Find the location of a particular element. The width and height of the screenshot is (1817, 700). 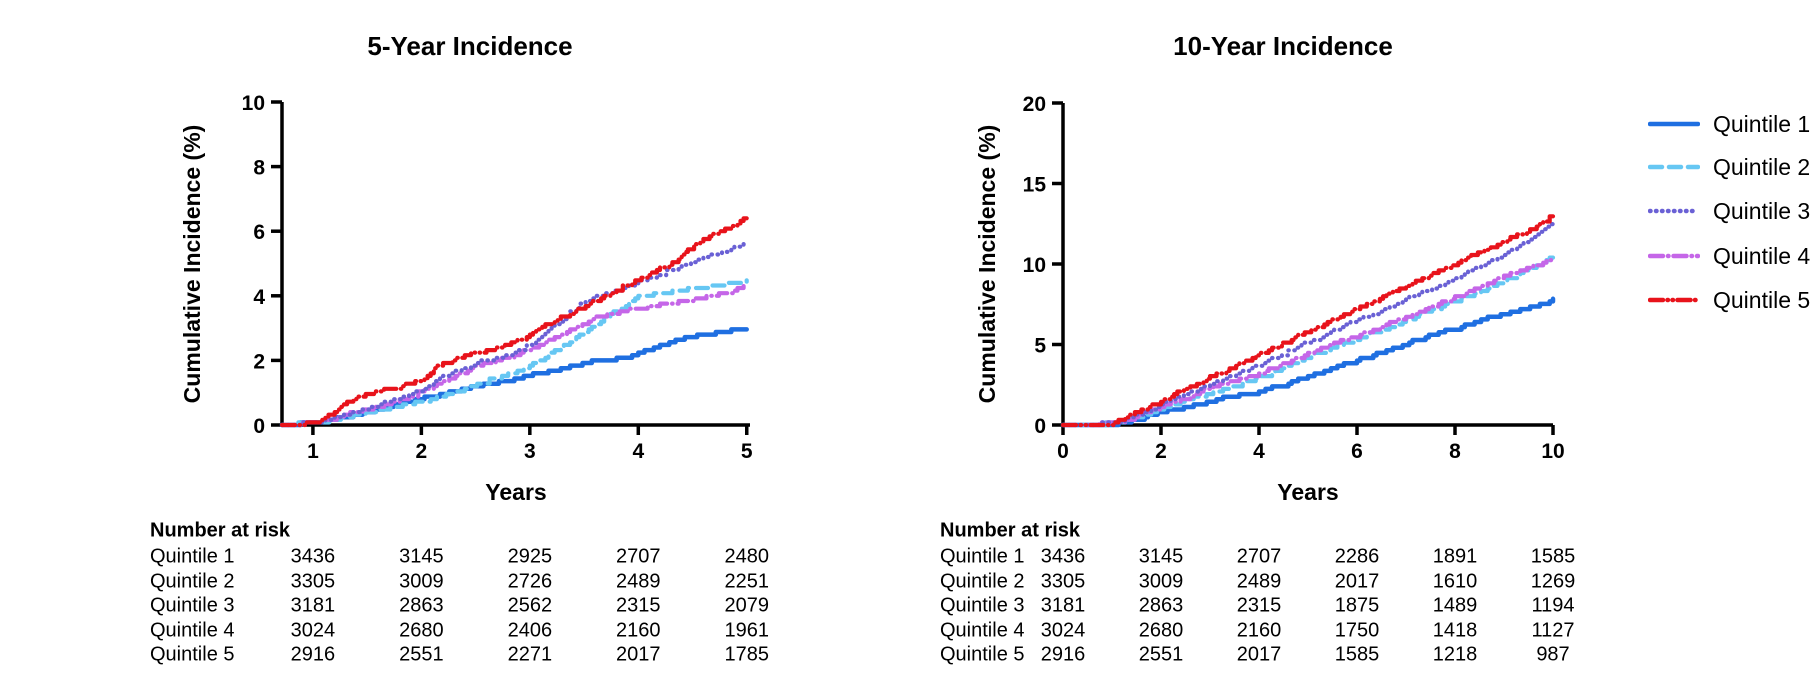

risk-cell: 2406 is located at coordinates (530, 630).